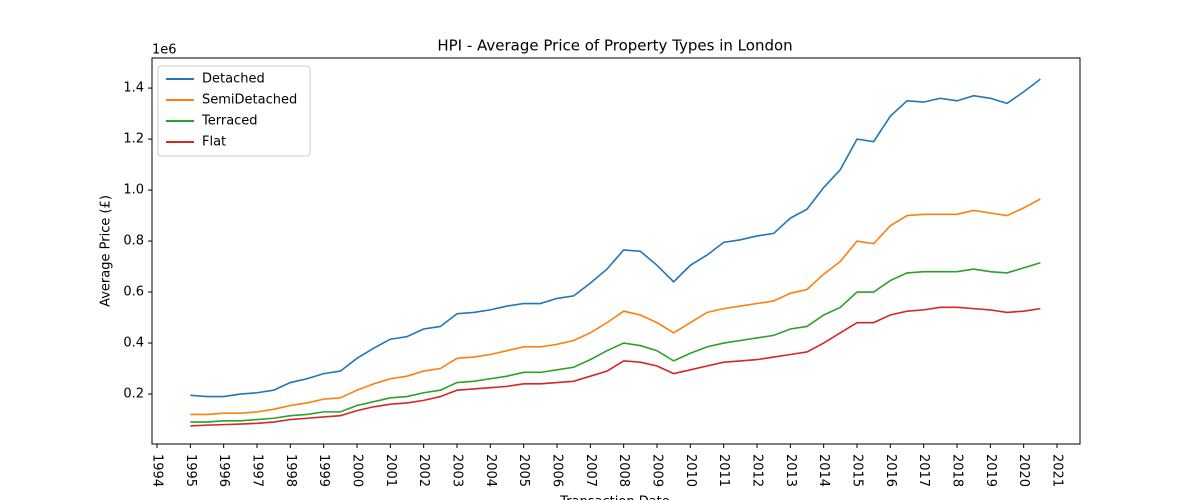 Image resolution: width=1200 pixels, height=500 pixels. What do you see at coordinates (490, 470) in the screenshot?
I see `x-tick-label: 2004` at bounding box center [490, 470].